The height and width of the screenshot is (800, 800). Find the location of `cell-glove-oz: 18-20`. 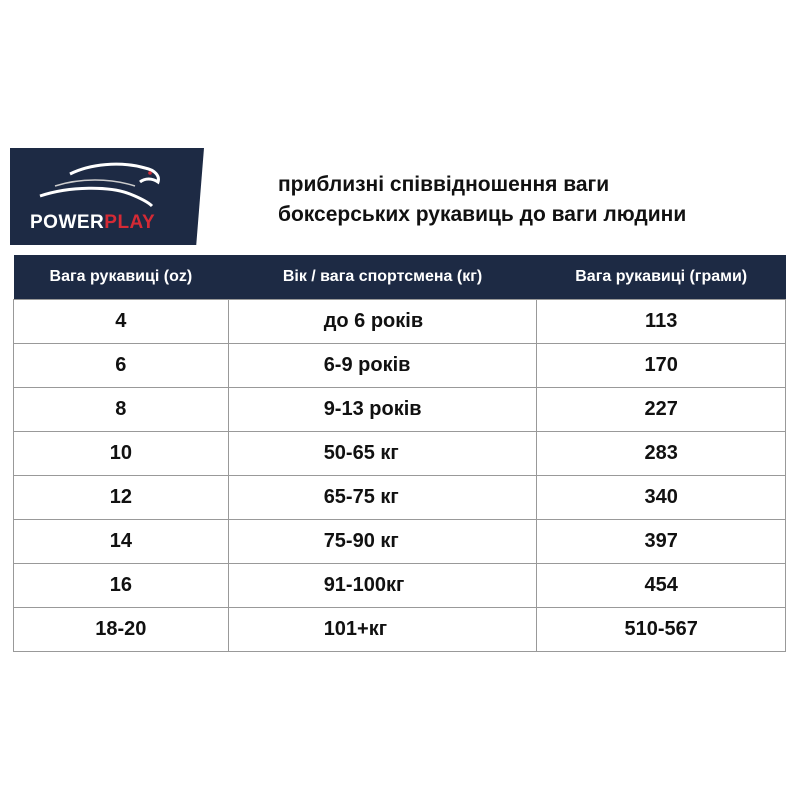

cell-glove-oz: 18-20 is located at coordinates (121, 629).